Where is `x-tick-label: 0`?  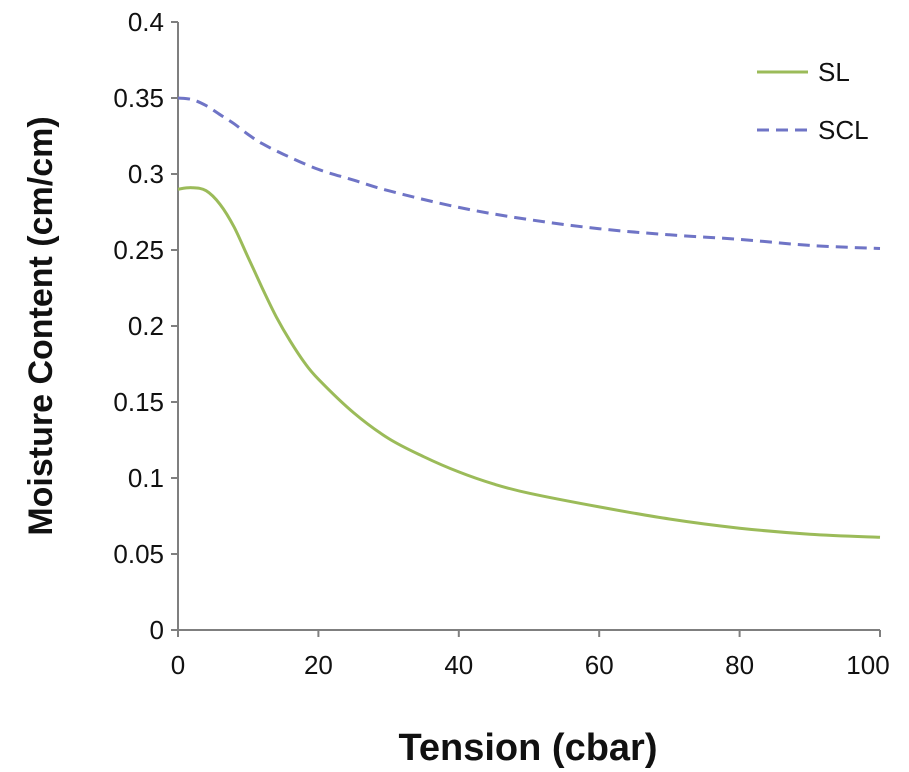 x-tick-label: 0 is located at coordinates (178, 665).